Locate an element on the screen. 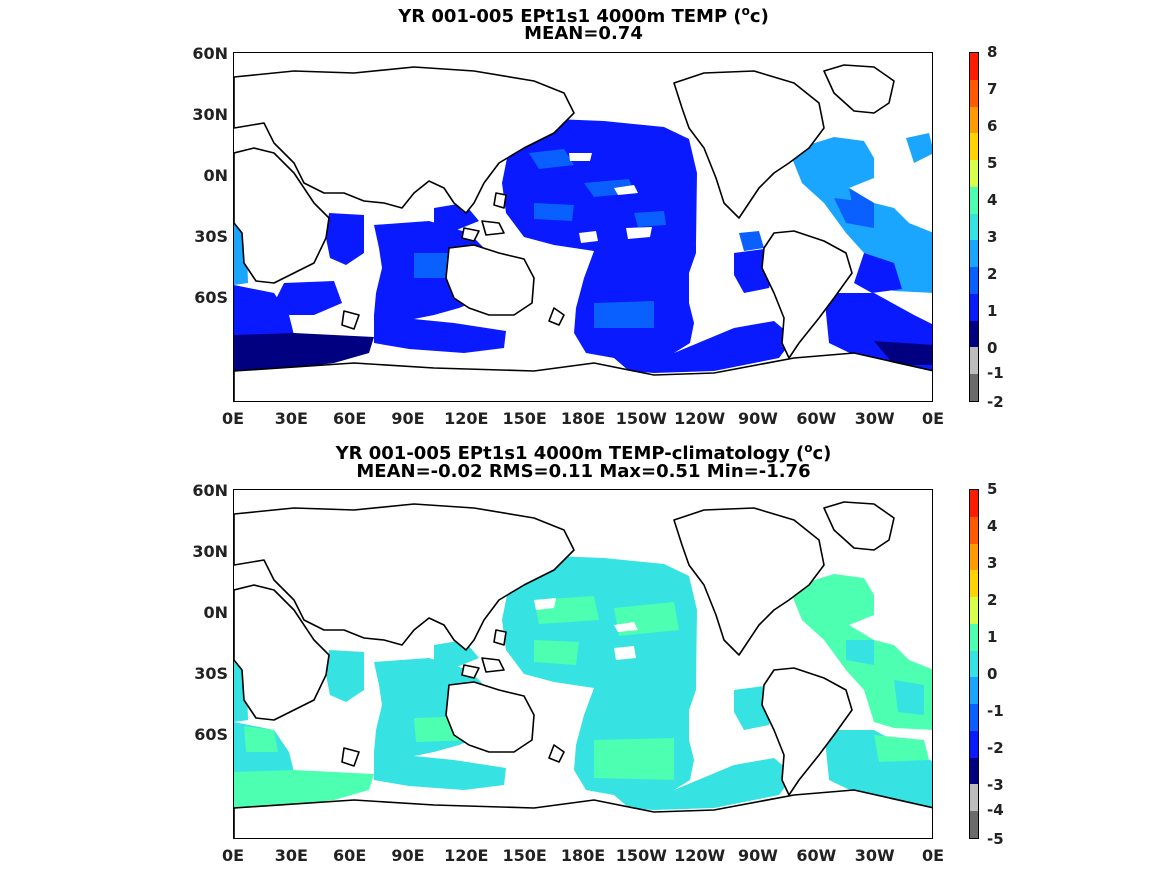  panel2-lon-label: 30E is located at coordinates (291, 855).